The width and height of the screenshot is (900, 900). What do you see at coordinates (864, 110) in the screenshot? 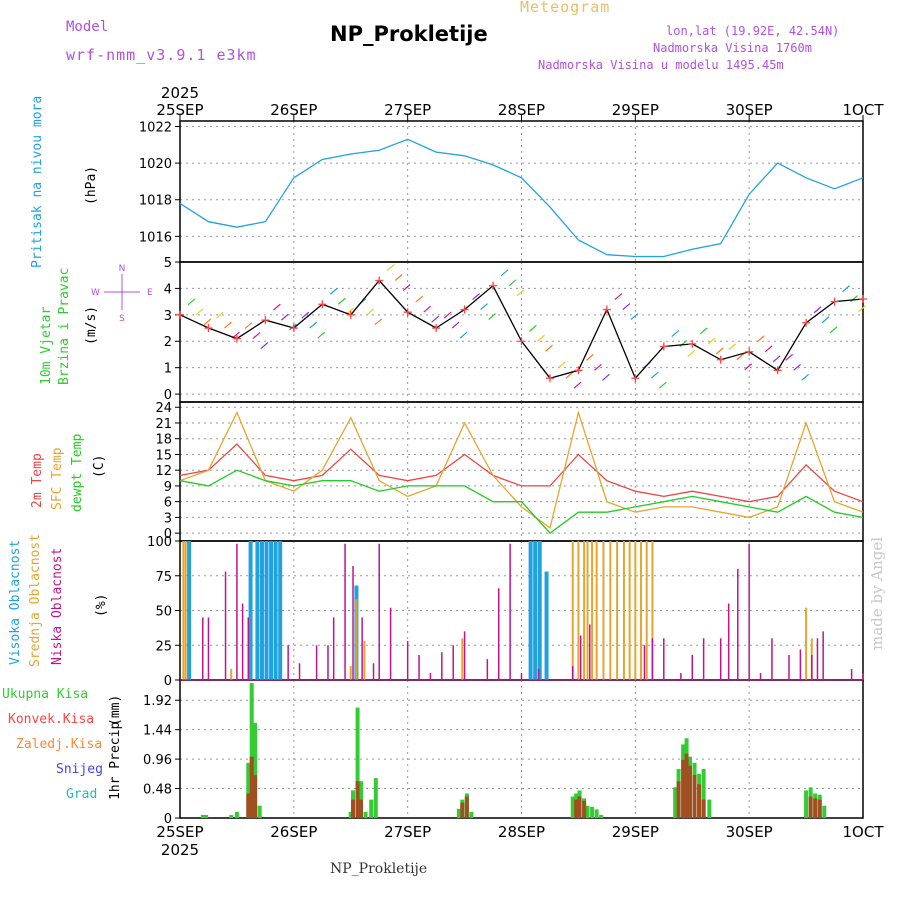
I see `top-day-label: 1OCT` at bounding box center [864, 110].